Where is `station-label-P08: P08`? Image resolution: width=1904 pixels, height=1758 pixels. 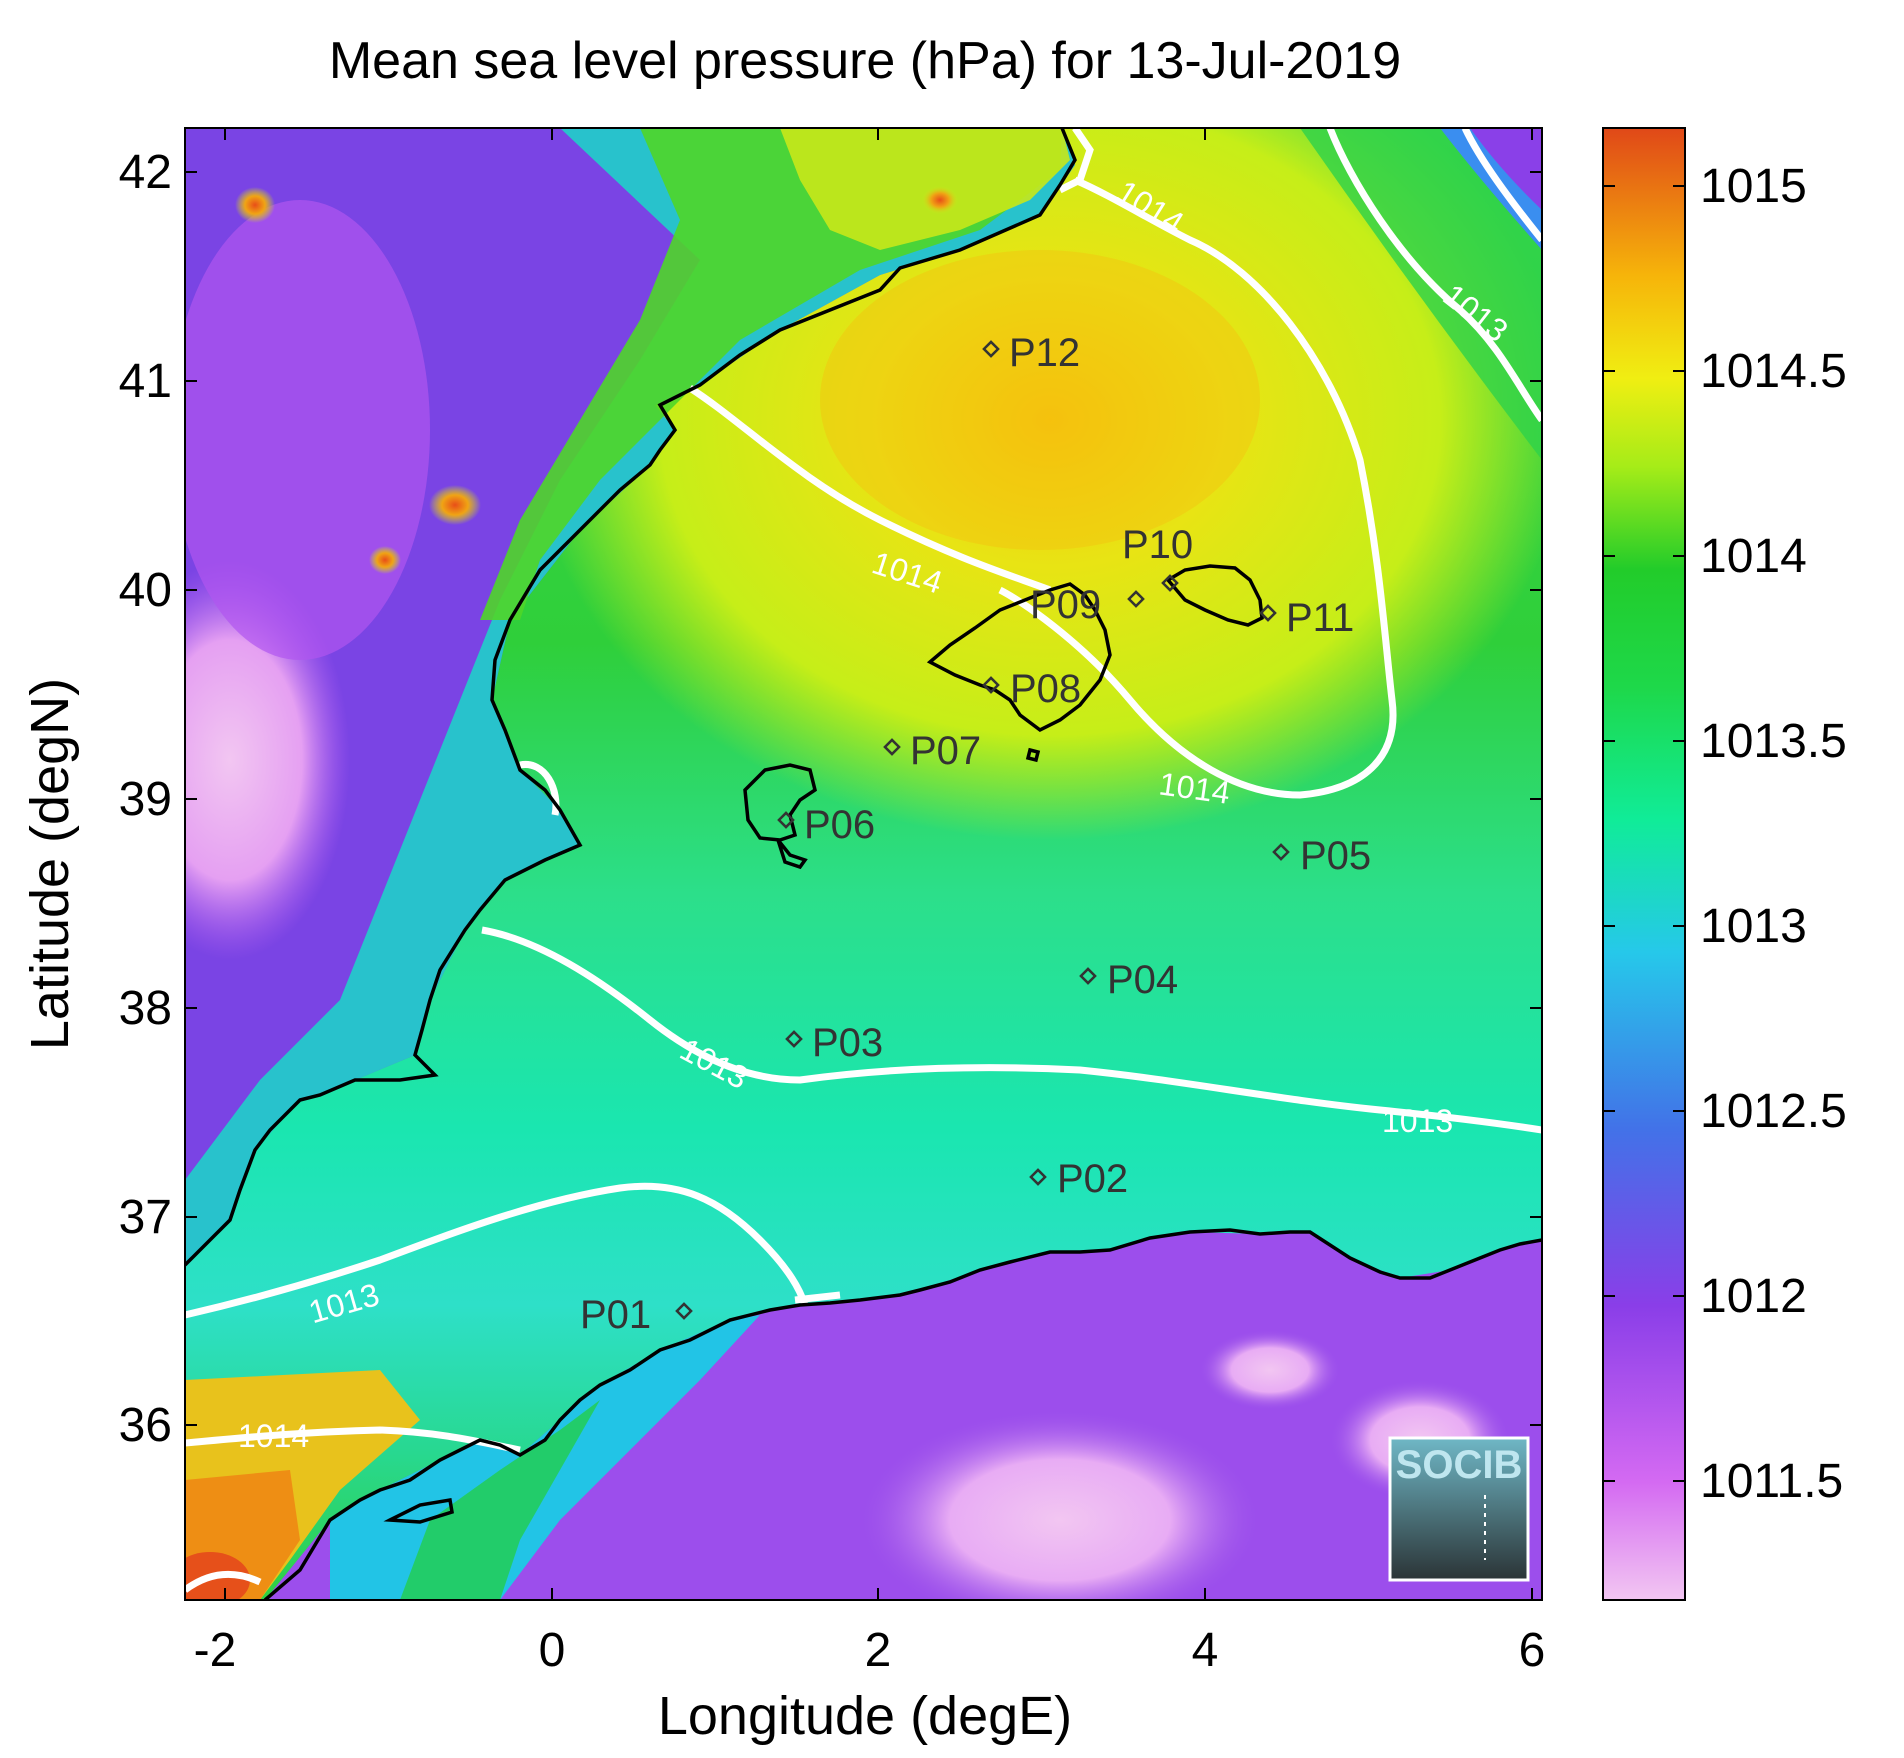 station-label-P08: P08 is located at coordinates (1045, 689).